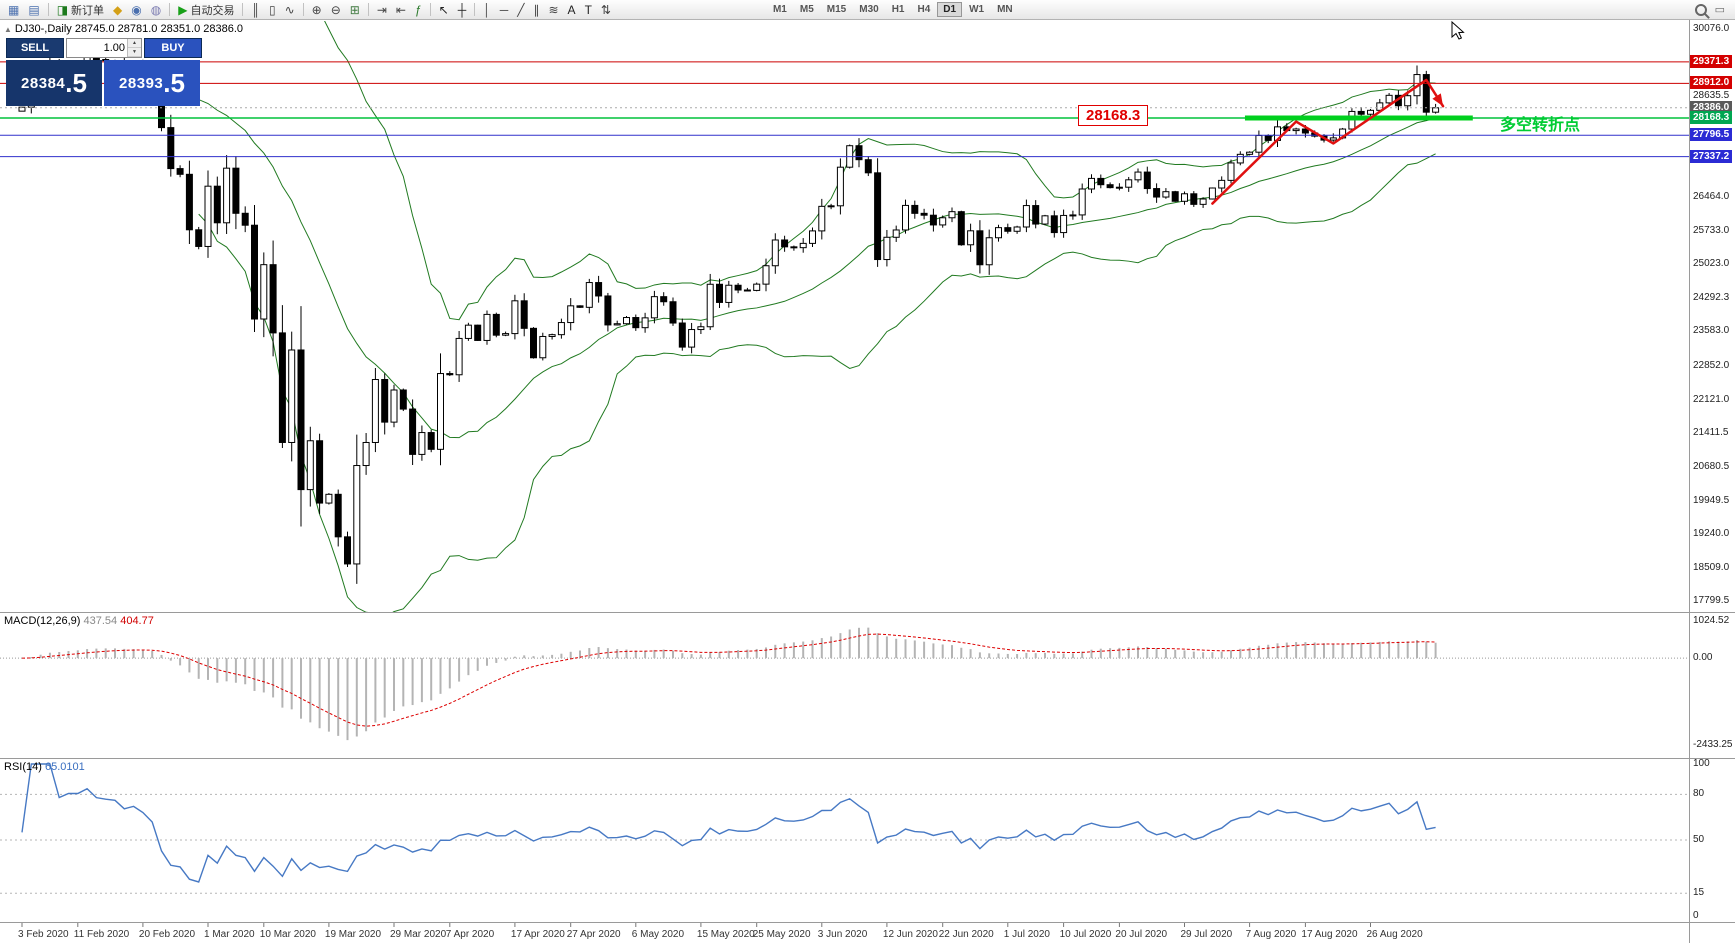 The height and width of the screenshot is (943, 1735). I want to click on timeframe-mn-button: MN, so click(1005, 9).